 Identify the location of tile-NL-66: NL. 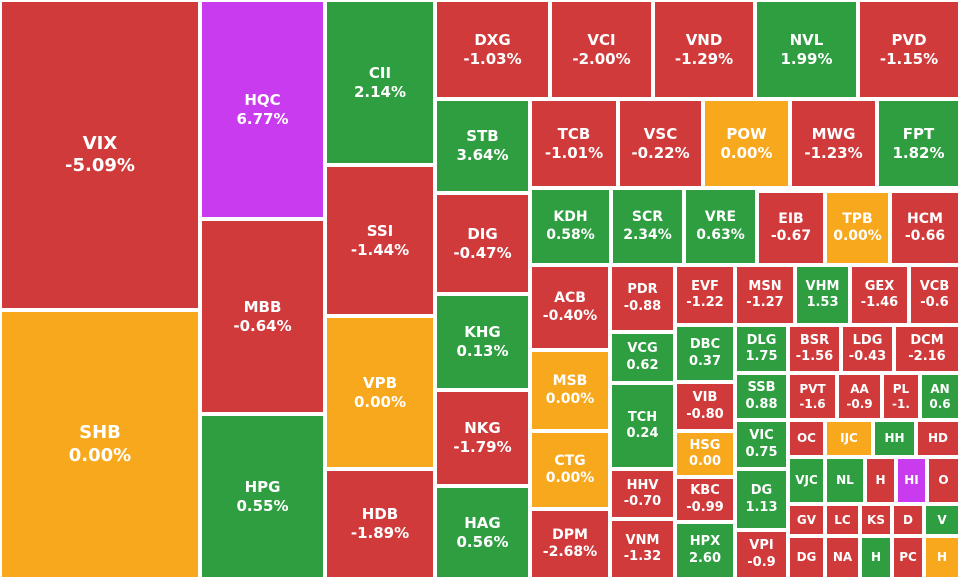
(845, 480).